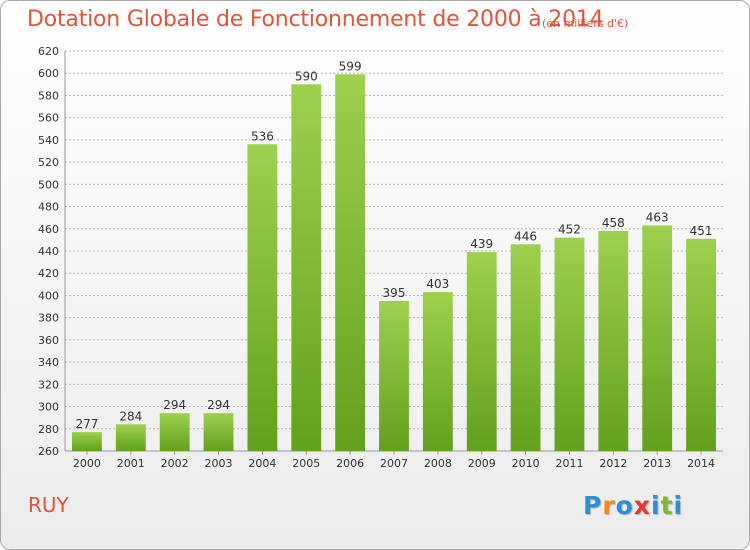 The height and width of the screenshot is (550, 750). What do you see at coordinates (701, 231) in the screenshot?
I see `value-label: 451` at bounding box center [701, 231].